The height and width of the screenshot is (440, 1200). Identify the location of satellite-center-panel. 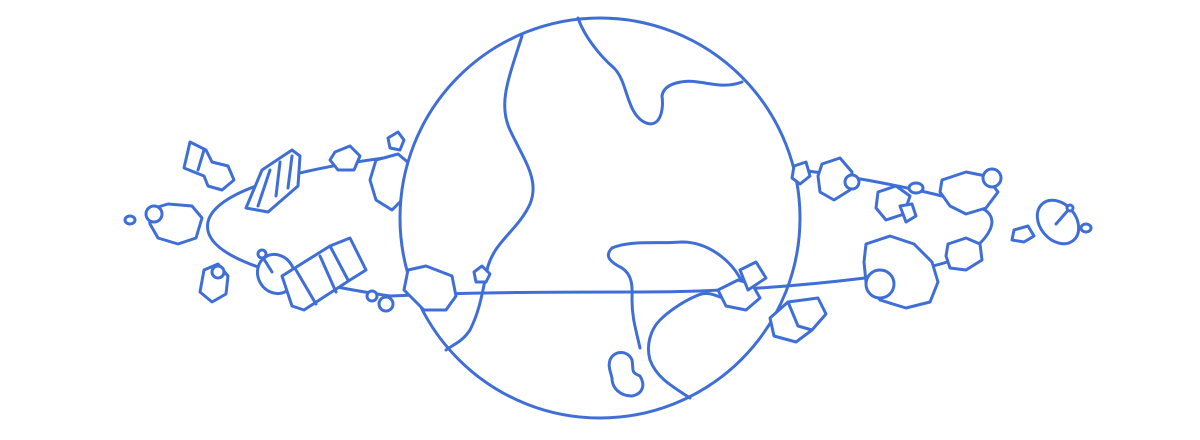
(753, 276).